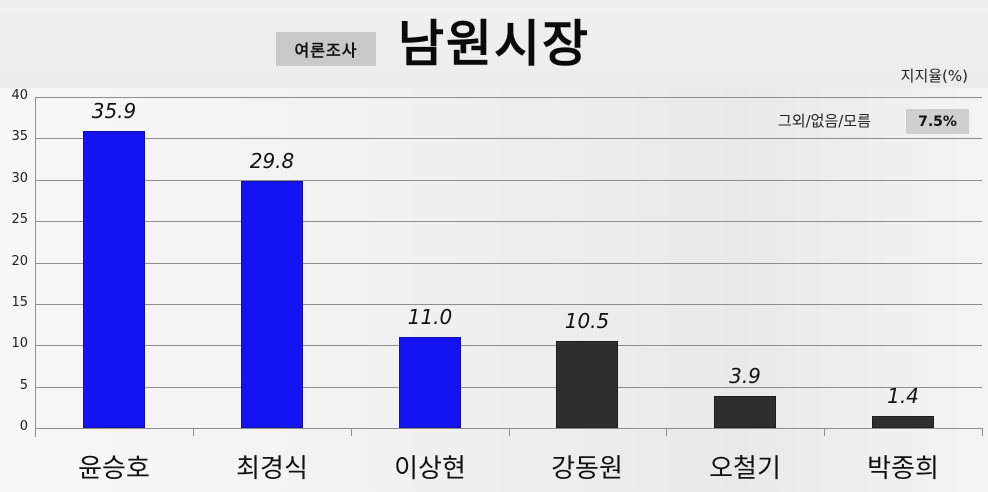 The image size is (988, 492). Describe the element at coordinates (35, 267) in the screenshot. I see `y-axis` at that location.